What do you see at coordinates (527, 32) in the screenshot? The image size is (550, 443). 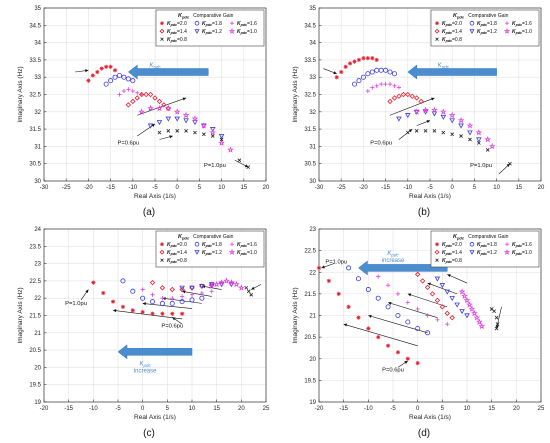 I see `legend-entry-value: =1.0` at bounding box center [527, 32].